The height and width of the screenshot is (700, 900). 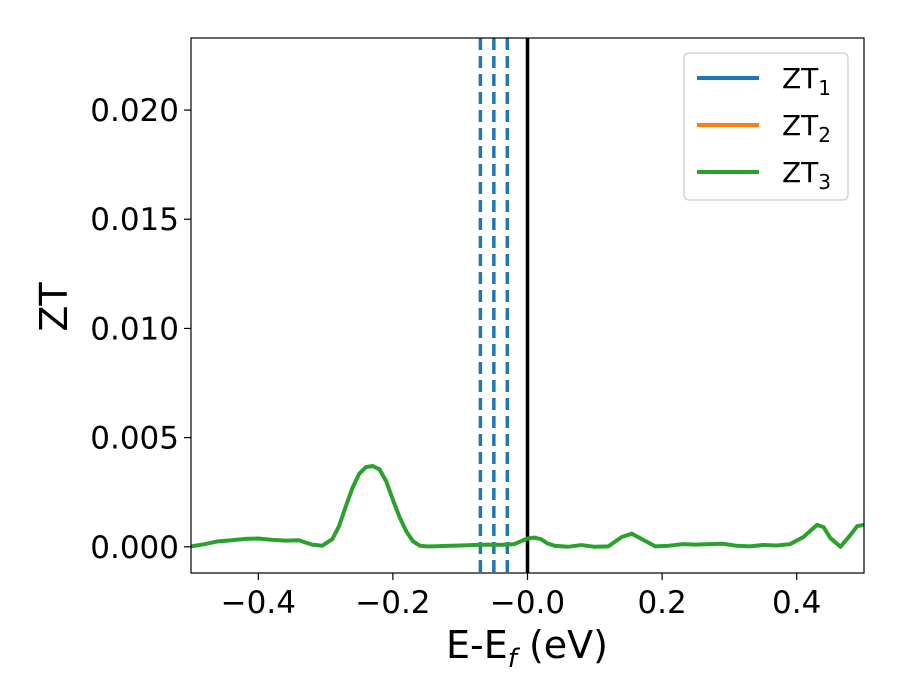 I want to click on x-tick-label: 0.4, so click(x=796, y=603).